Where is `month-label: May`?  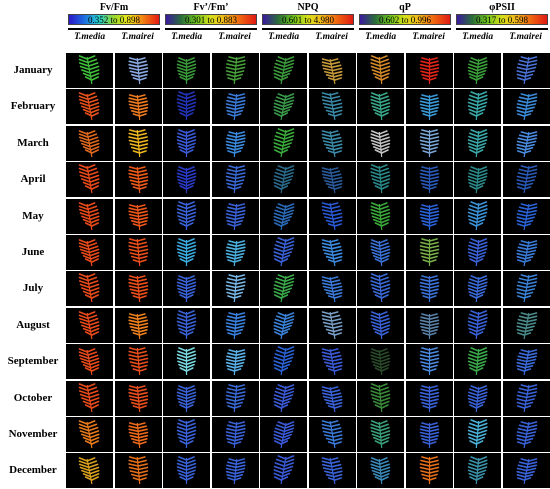 month-label: May is located at coordinates (33, 216).